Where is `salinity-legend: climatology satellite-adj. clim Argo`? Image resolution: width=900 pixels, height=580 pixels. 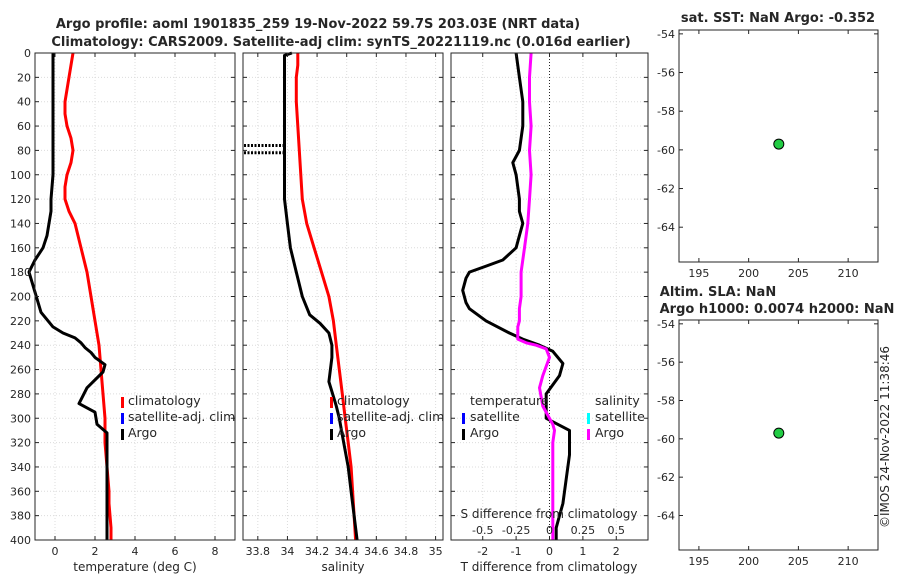 salinity-legend: climatology satellite-adj. clim Argo is located at coordinates (387, 416).